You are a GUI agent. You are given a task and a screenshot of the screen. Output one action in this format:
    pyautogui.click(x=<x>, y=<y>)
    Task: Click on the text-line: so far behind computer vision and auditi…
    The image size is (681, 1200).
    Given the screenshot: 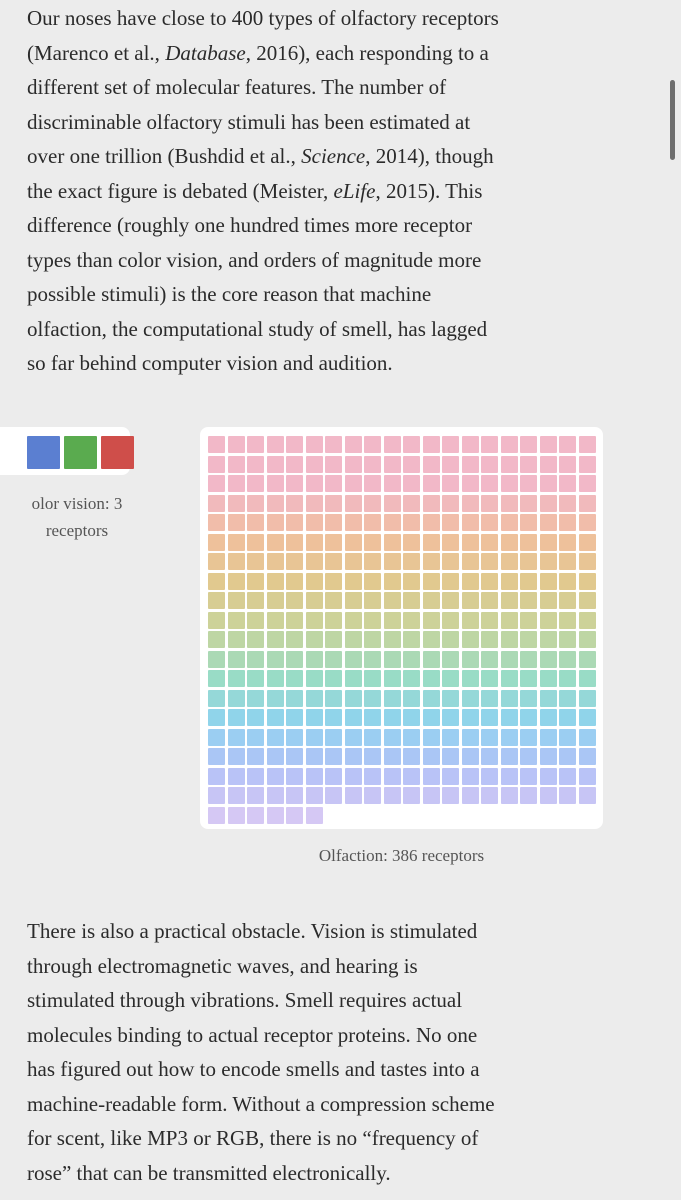 What is the action you would take?
    pyautogui.click(x=263, y=363)
    